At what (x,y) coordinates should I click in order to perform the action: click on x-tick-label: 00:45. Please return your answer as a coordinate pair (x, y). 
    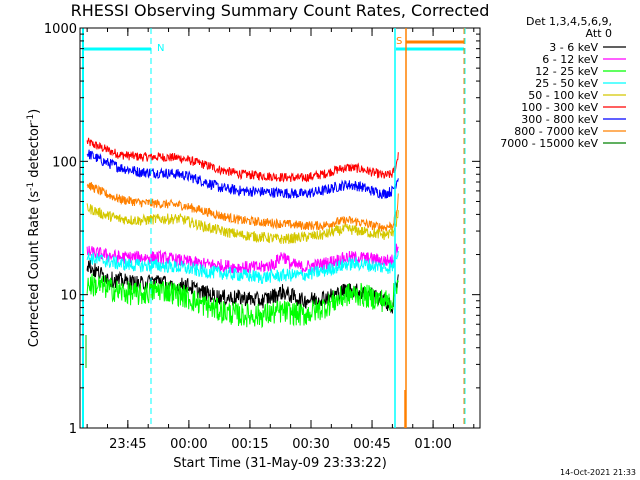
    Looking at the image, I should click on (371, 444).